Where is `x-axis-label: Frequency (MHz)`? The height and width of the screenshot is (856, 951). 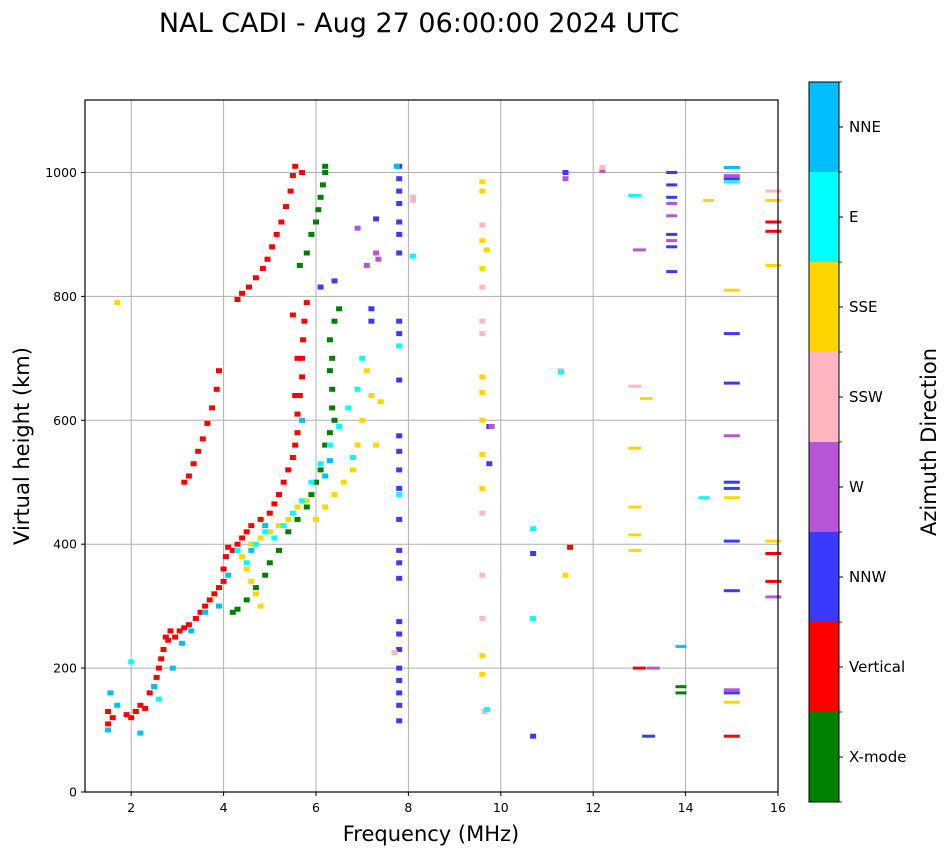 x-axis-label: Frequency (MHz) is located at coordinates (431, 834).